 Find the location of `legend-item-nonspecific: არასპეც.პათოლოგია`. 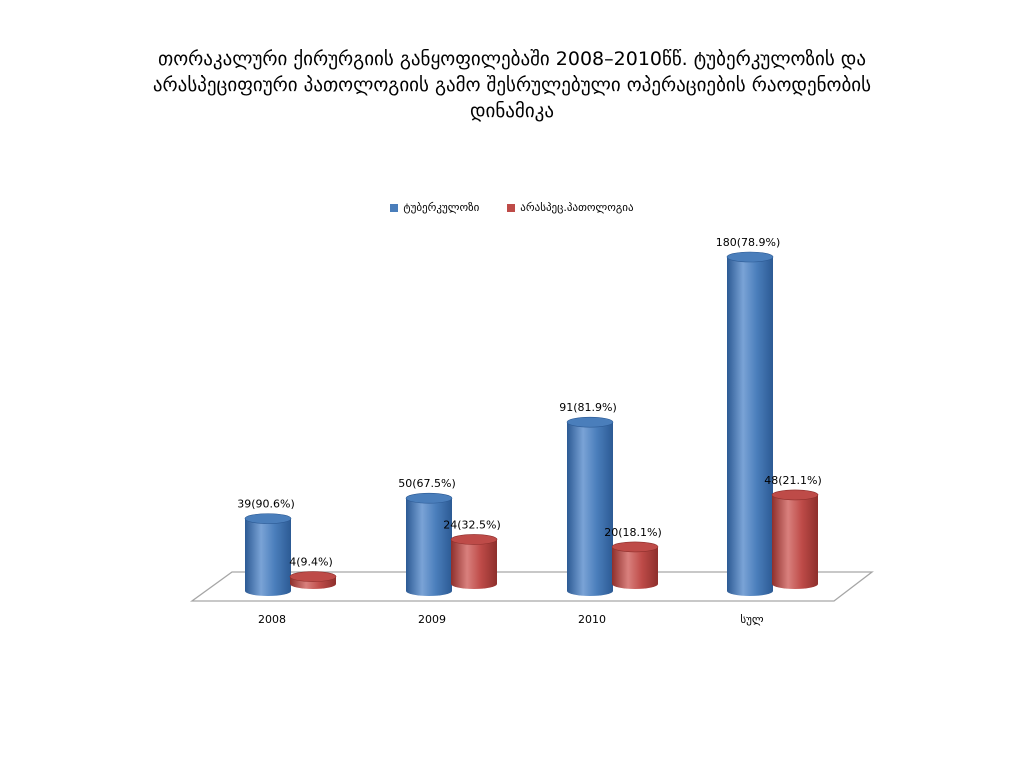

legend-item-nonspecific: არასპეც.პათოლოგია is located at coordinates (570, 207).